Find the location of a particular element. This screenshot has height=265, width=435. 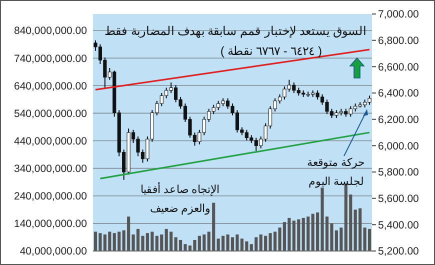

y-tick-label: 740,000,000.00 is located at coordinates (51, 58).